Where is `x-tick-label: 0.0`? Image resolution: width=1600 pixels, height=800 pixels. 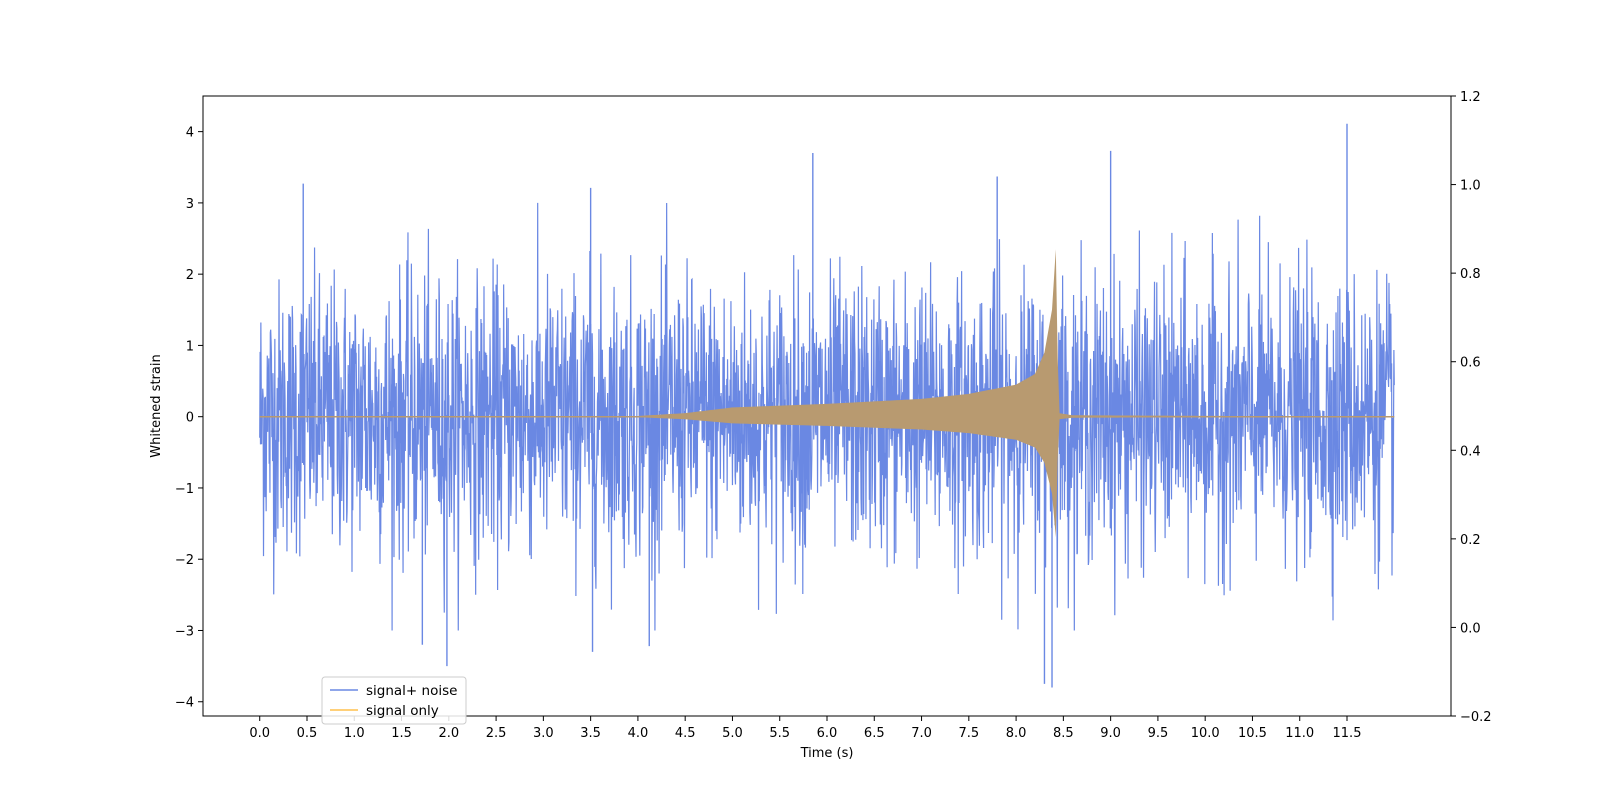
x-tick-label: 0.0 is located at coordinates (259, 733).